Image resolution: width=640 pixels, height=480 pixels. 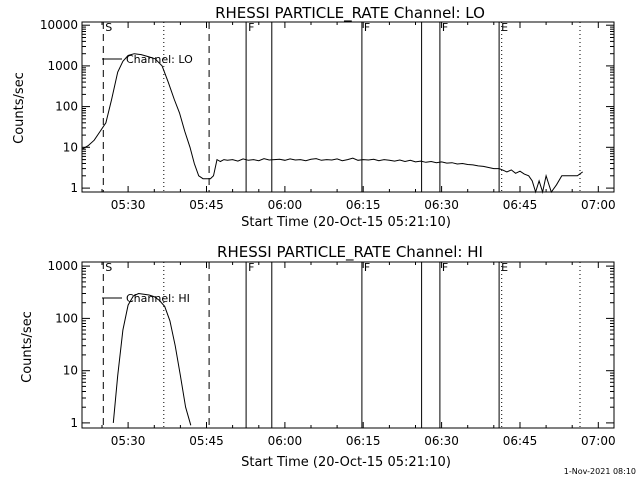 I want to click on series, so click(x=152, y=359).